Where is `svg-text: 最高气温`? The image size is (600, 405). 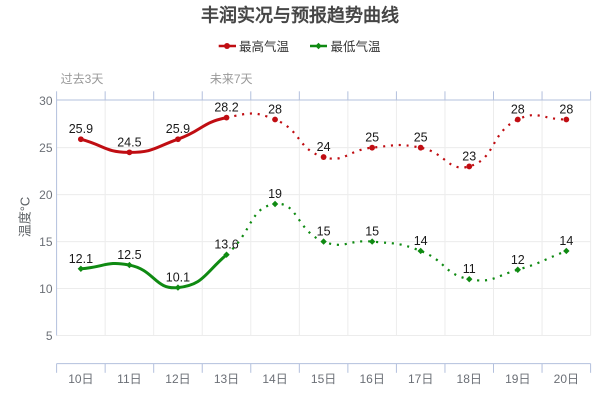 svg-text: 最高气温 is located at coordinates (264, 46).